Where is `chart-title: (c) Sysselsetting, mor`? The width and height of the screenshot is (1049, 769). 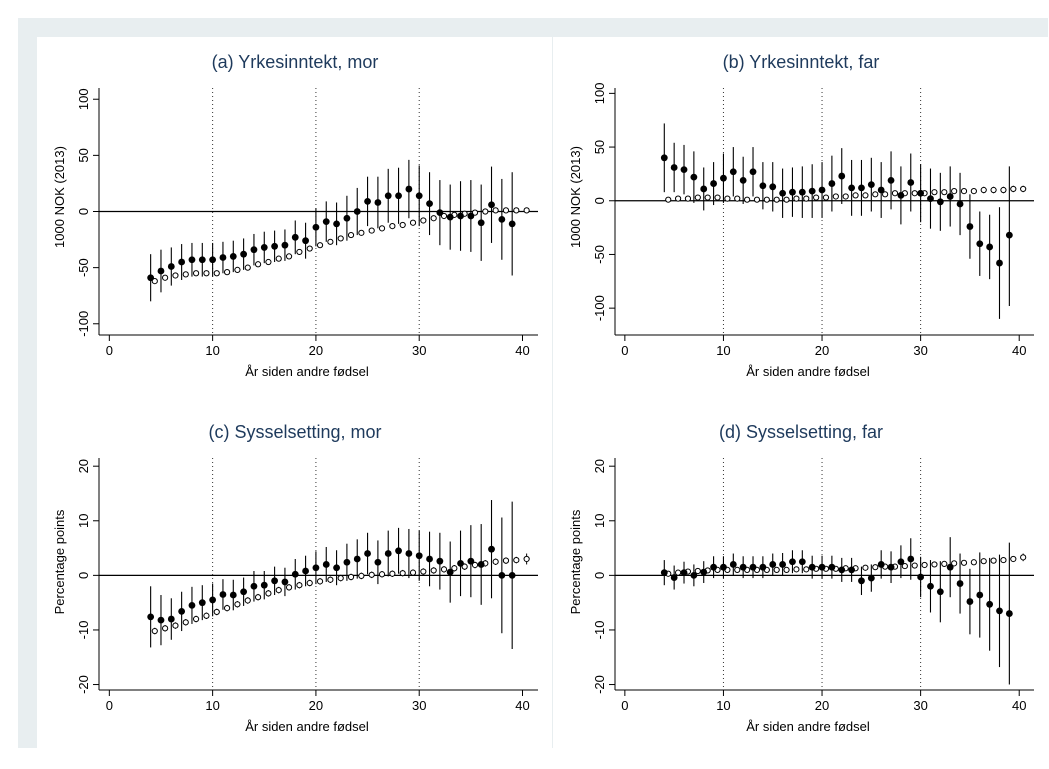
chart-title: (c) Sysselsetting, mor is located at coordinates (294, 432).